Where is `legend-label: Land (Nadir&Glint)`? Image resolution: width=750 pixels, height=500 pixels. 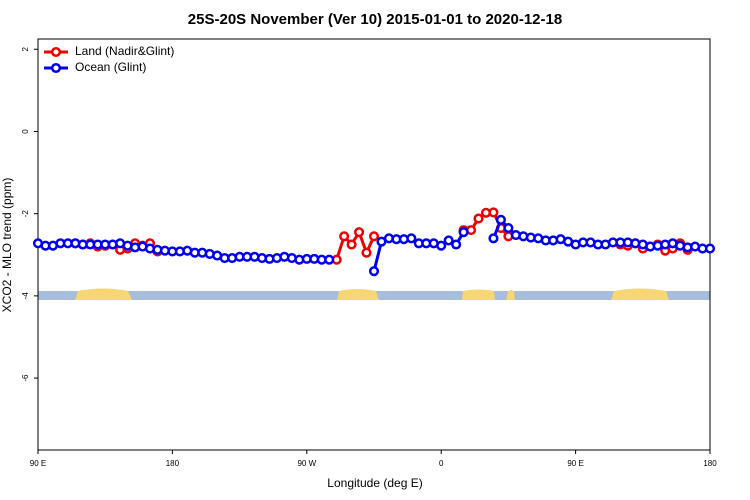
legend-label: Land (Nadir&Glint) is located at coordinates (124, 51).